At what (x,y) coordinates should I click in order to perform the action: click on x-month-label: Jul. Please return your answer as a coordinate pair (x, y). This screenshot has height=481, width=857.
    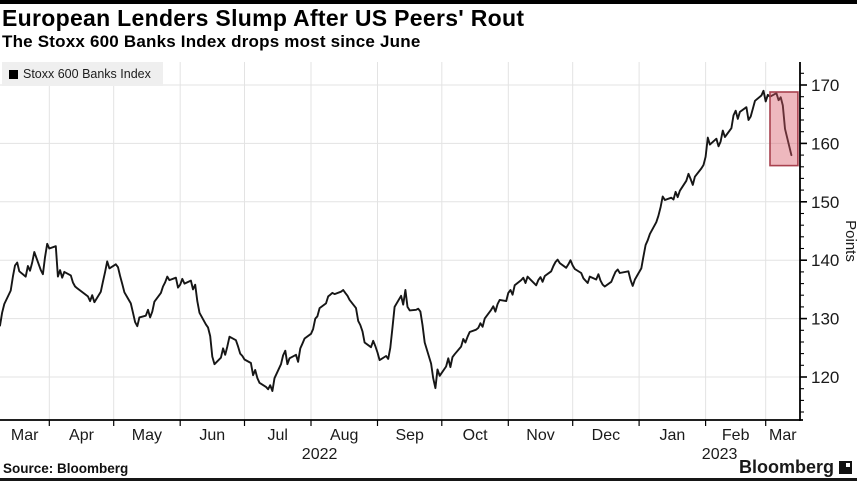
    Looking at the image, I should click on (277, 435).